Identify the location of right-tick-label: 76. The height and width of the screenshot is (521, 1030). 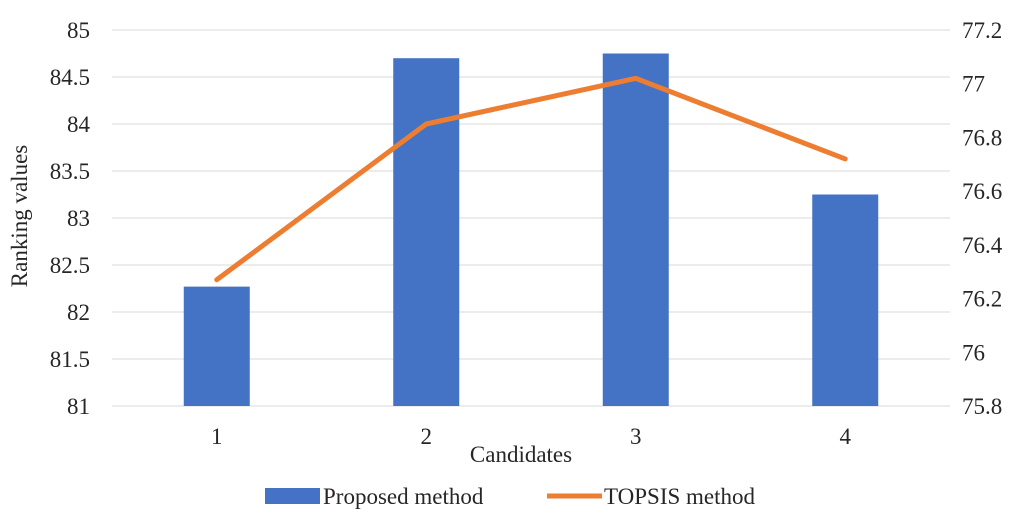
(973, 352).